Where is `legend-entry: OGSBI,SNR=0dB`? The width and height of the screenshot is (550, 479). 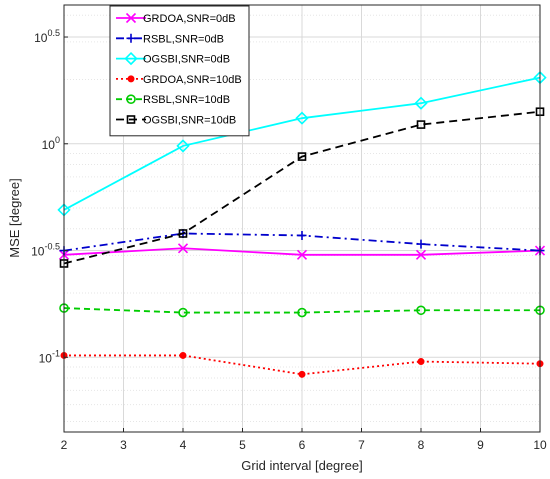 legend-entry: OGSBI,SNR=0dB is located at coordinates (173, 58).